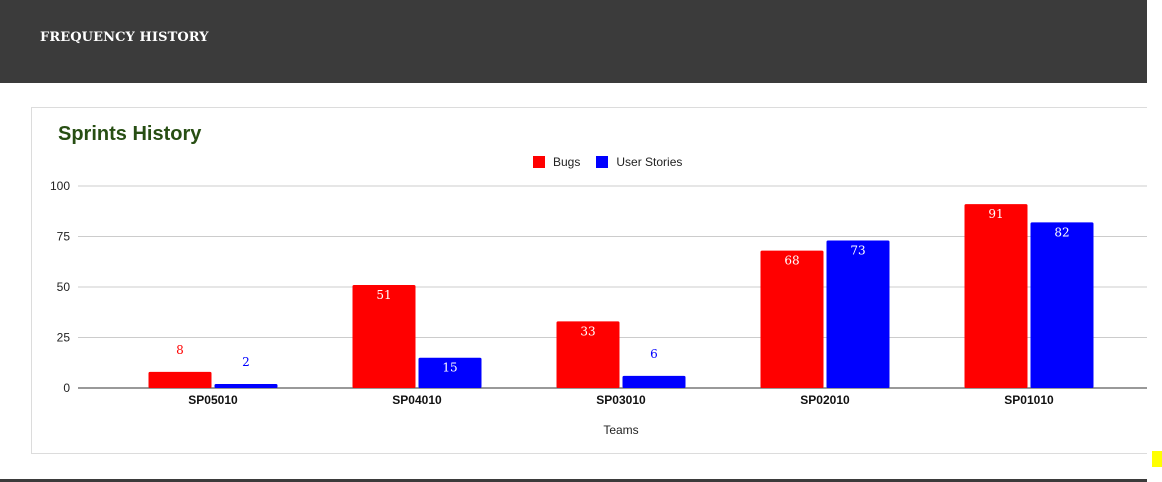 This screenshot has width=1162, height=482. I want to click on data-label: 51, so click(383, 295).